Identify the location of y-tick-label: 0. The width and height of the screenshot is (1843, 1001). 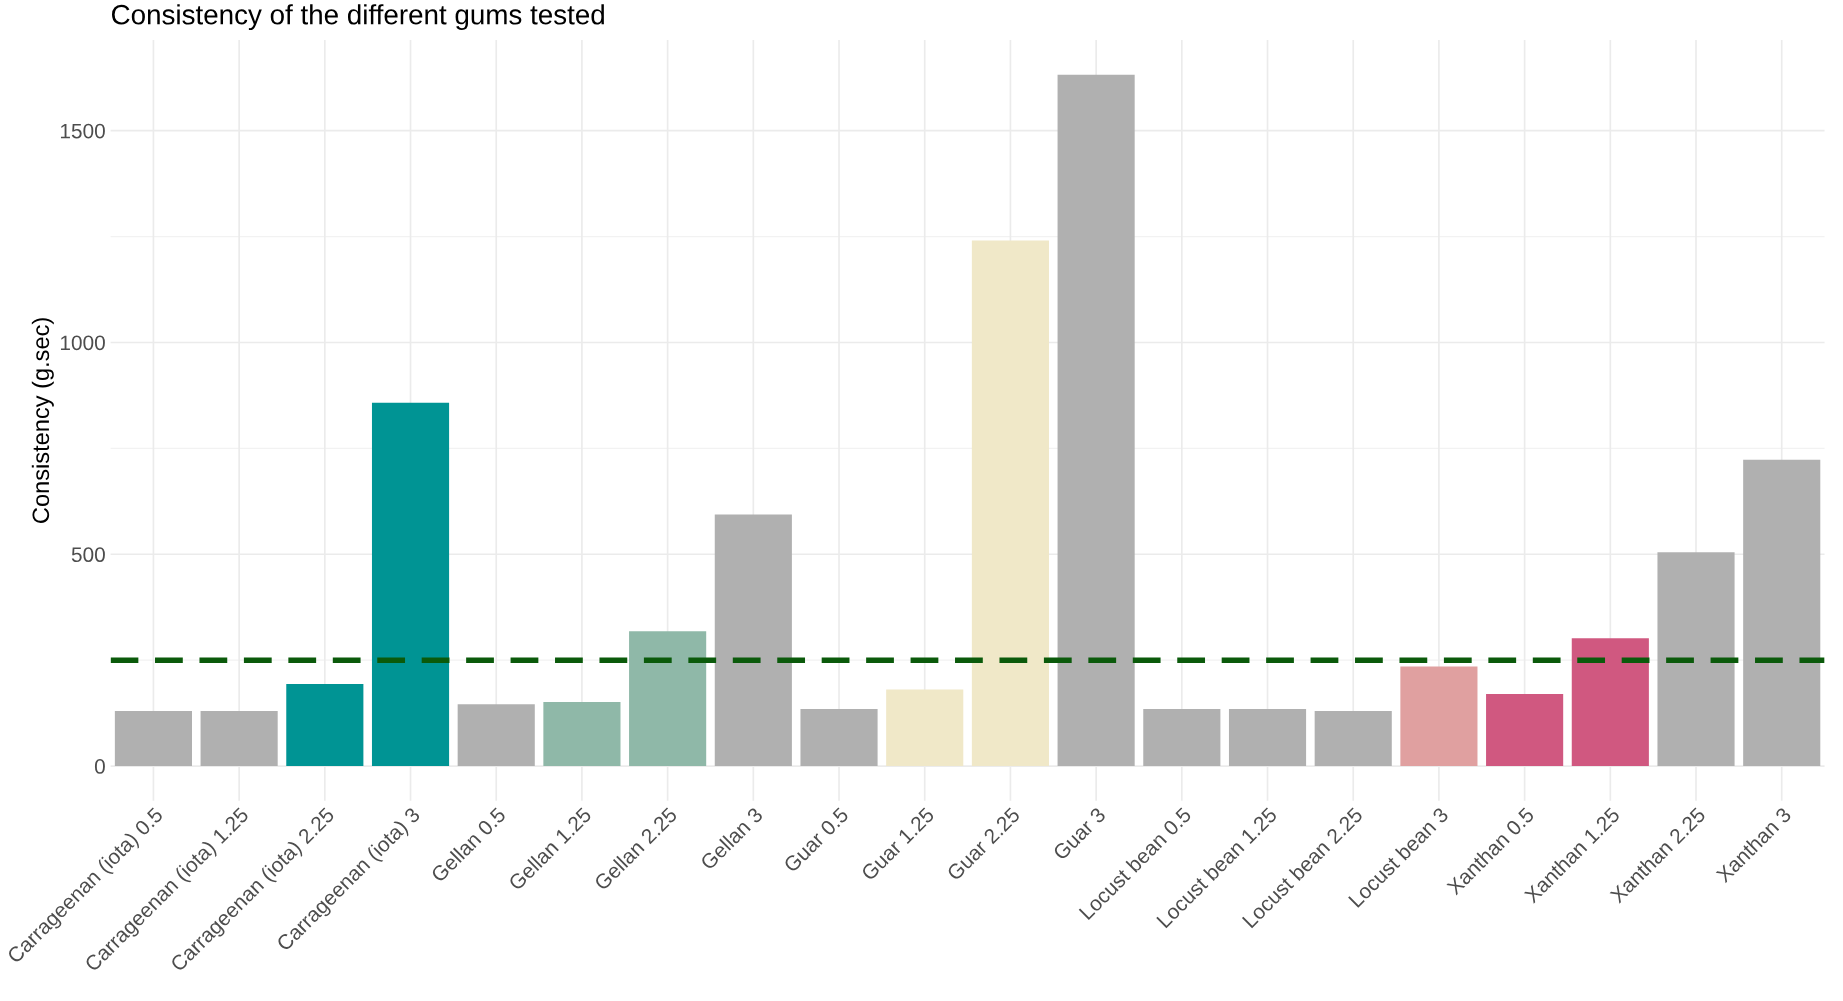
(99, 766).